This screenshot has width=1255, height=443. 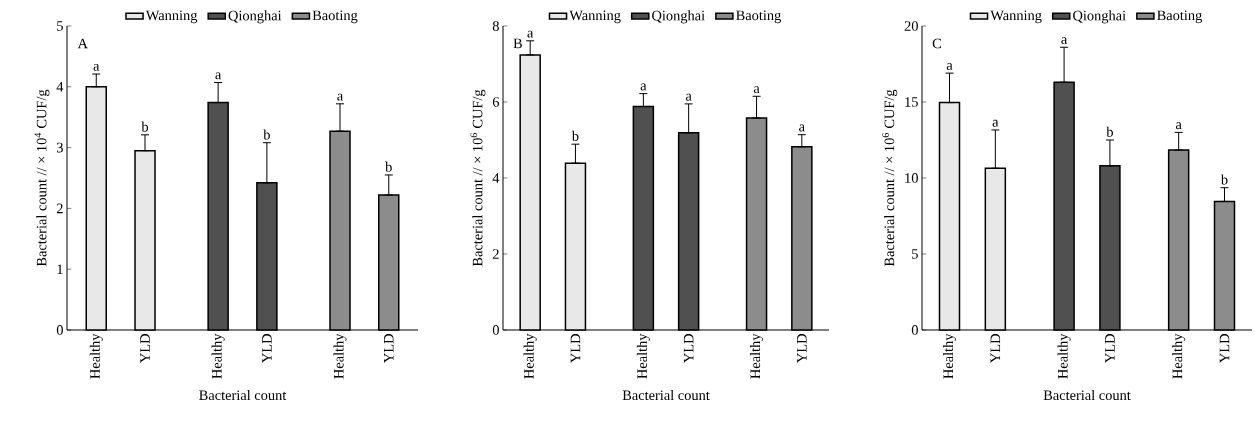 I want to click on annotation: C, so click(x=936, y=43).